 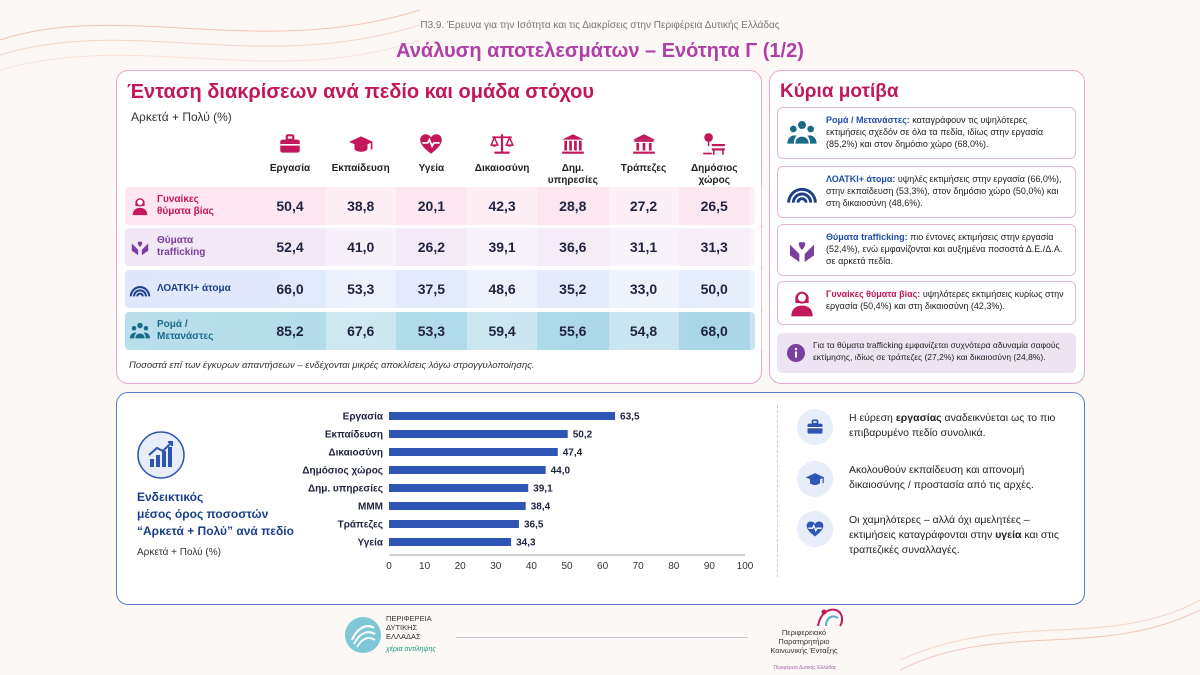 I want to click on public-building-icon, so click(x=573, y=145).